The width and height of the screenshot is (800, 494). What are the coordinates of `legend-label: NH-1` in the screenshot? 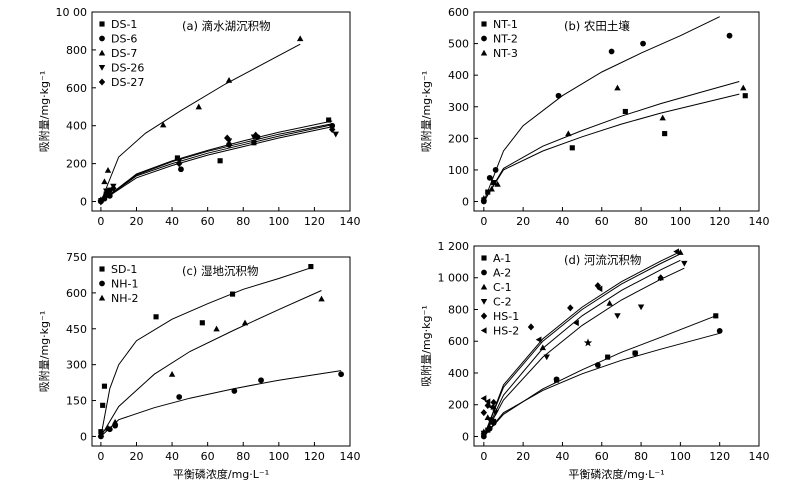 It's located at (124, 284).